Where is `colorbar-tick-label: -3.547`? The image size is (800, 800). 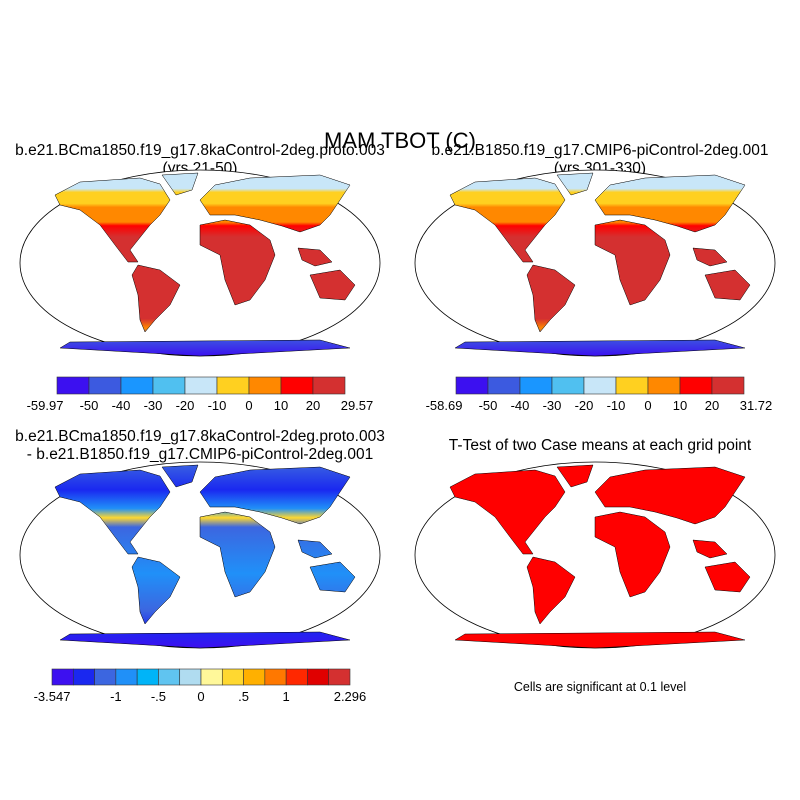
colorbar-tick-label: -3.547 is located at coordinates (52, 696).